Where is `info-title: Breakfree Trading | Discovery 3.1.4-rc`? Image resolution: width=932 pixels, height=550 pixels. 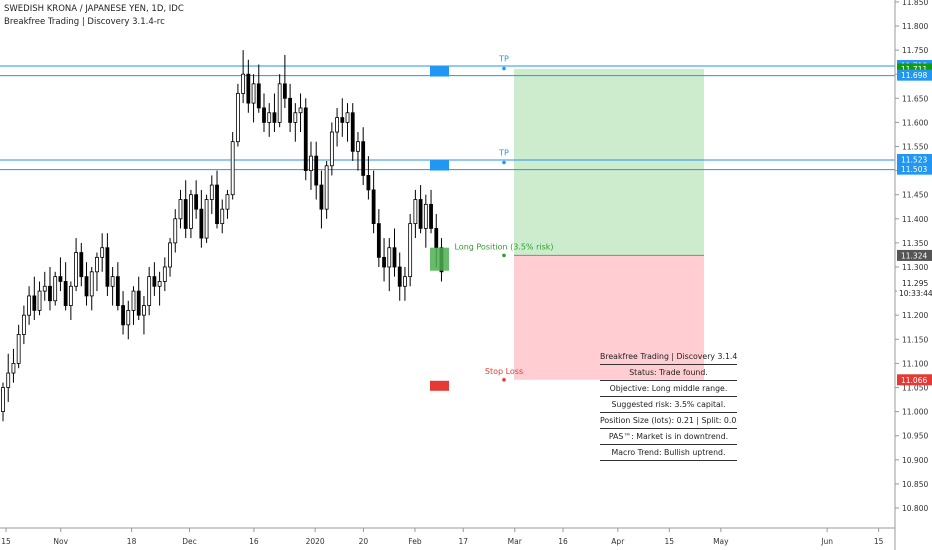
info-title: Breakfree Trading | Discovery 3.1.4-rc is located at coordinates (668, 357).